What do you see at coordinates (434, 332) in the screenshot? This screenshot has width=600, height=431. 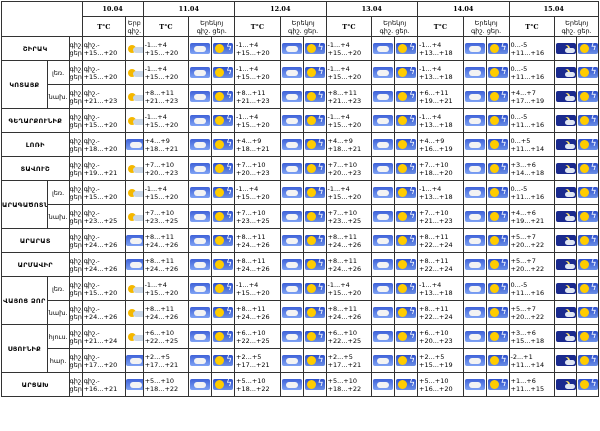 I see `temp-night: +6...+10` at bounding box center [434, 332].